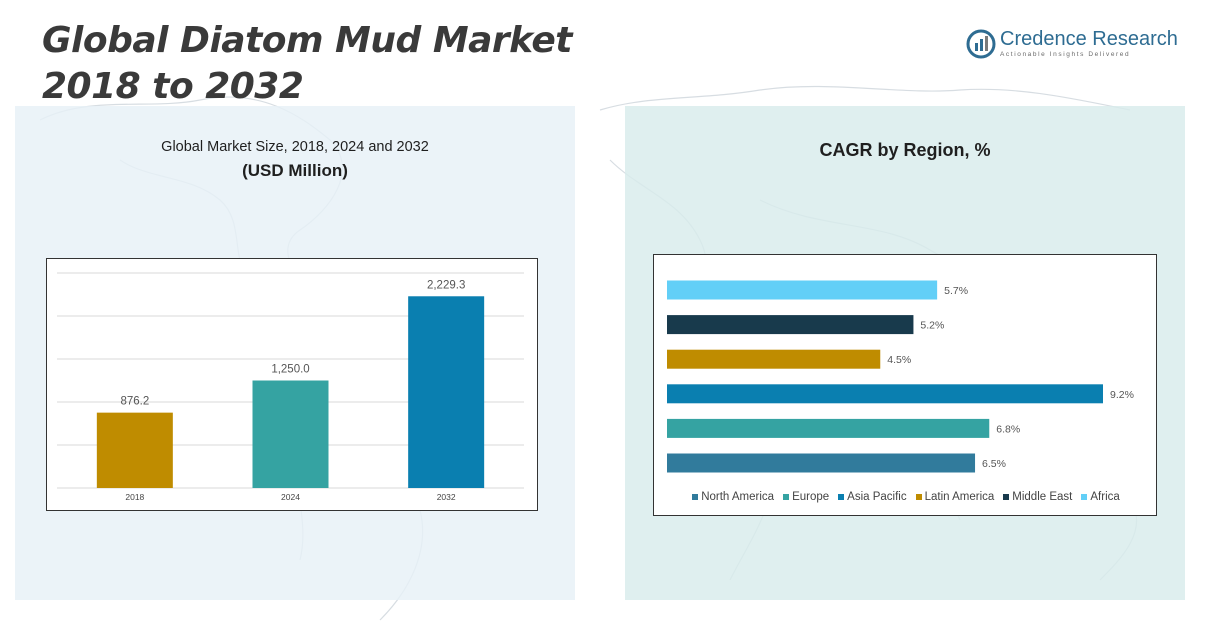 This screenshot has width=1222, height=641. I want to click on data-label: 4.5%, so click(899, 360).